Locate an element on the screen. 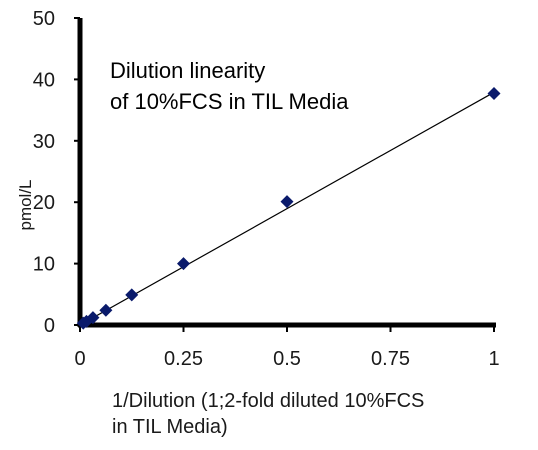 This screenshot has height=450, width=538. y-tick-label: 40 is located at coordinates (44, 80).